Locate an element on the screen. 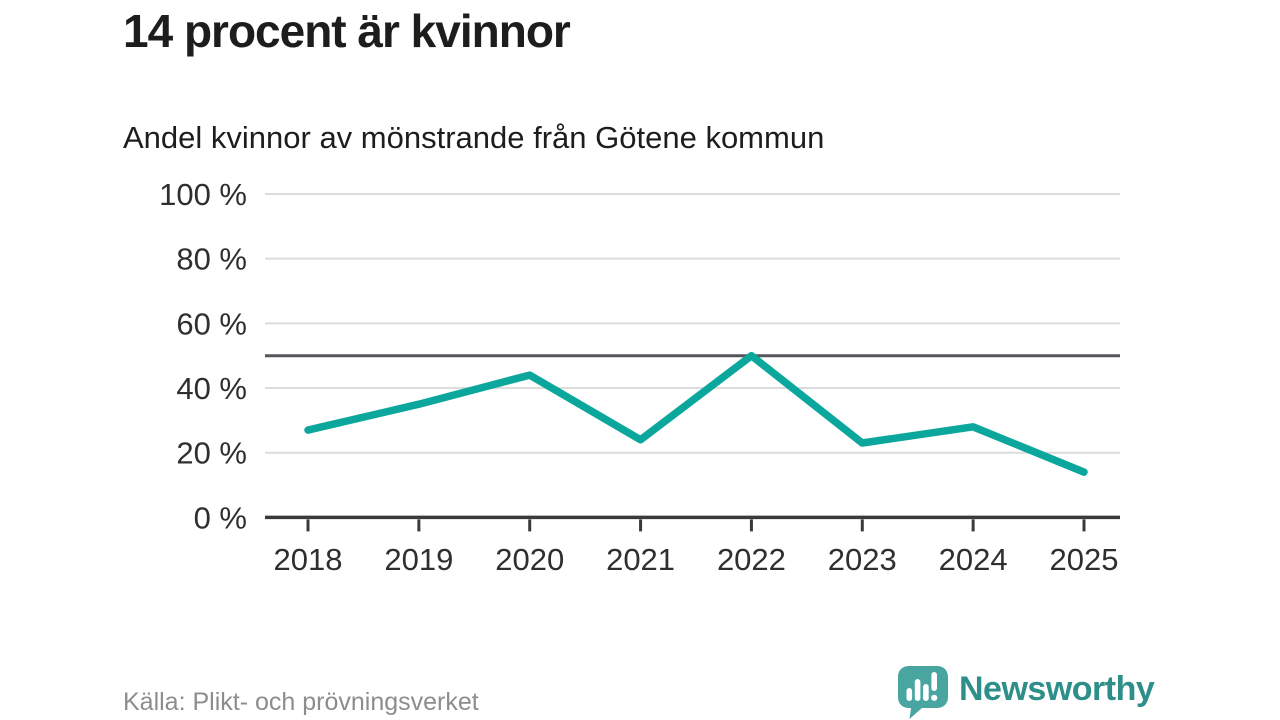  x-tick-label: 2019 is located at coordinates (418, 559).